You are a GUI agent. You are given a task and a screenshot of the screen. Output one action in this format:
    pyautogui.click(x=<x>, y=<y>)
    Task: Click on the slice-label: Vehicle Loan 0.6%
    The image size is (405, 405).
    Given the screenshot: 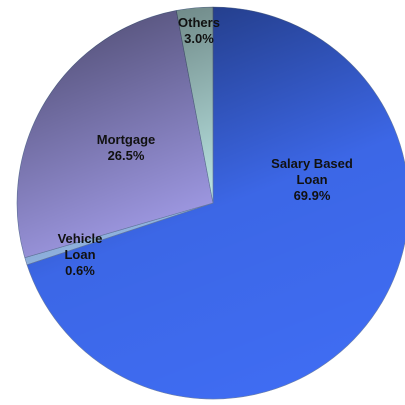 What is the action you would take?
    pyautogui.click(x=80, y=255)
    